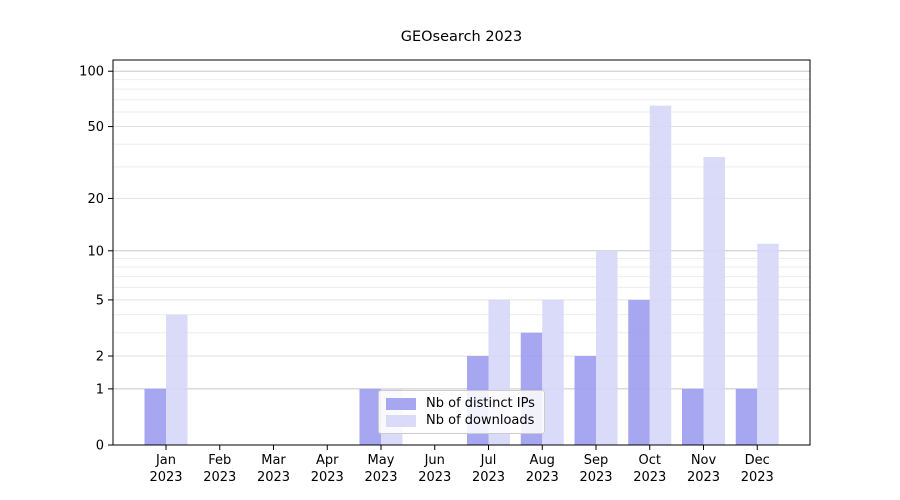 Image resolution: width=900 pixels, height=500 pixels. Describe the element at coordinates (757, 460) in the screenshot. I see `x-tick-label-month: Dec` at that location.